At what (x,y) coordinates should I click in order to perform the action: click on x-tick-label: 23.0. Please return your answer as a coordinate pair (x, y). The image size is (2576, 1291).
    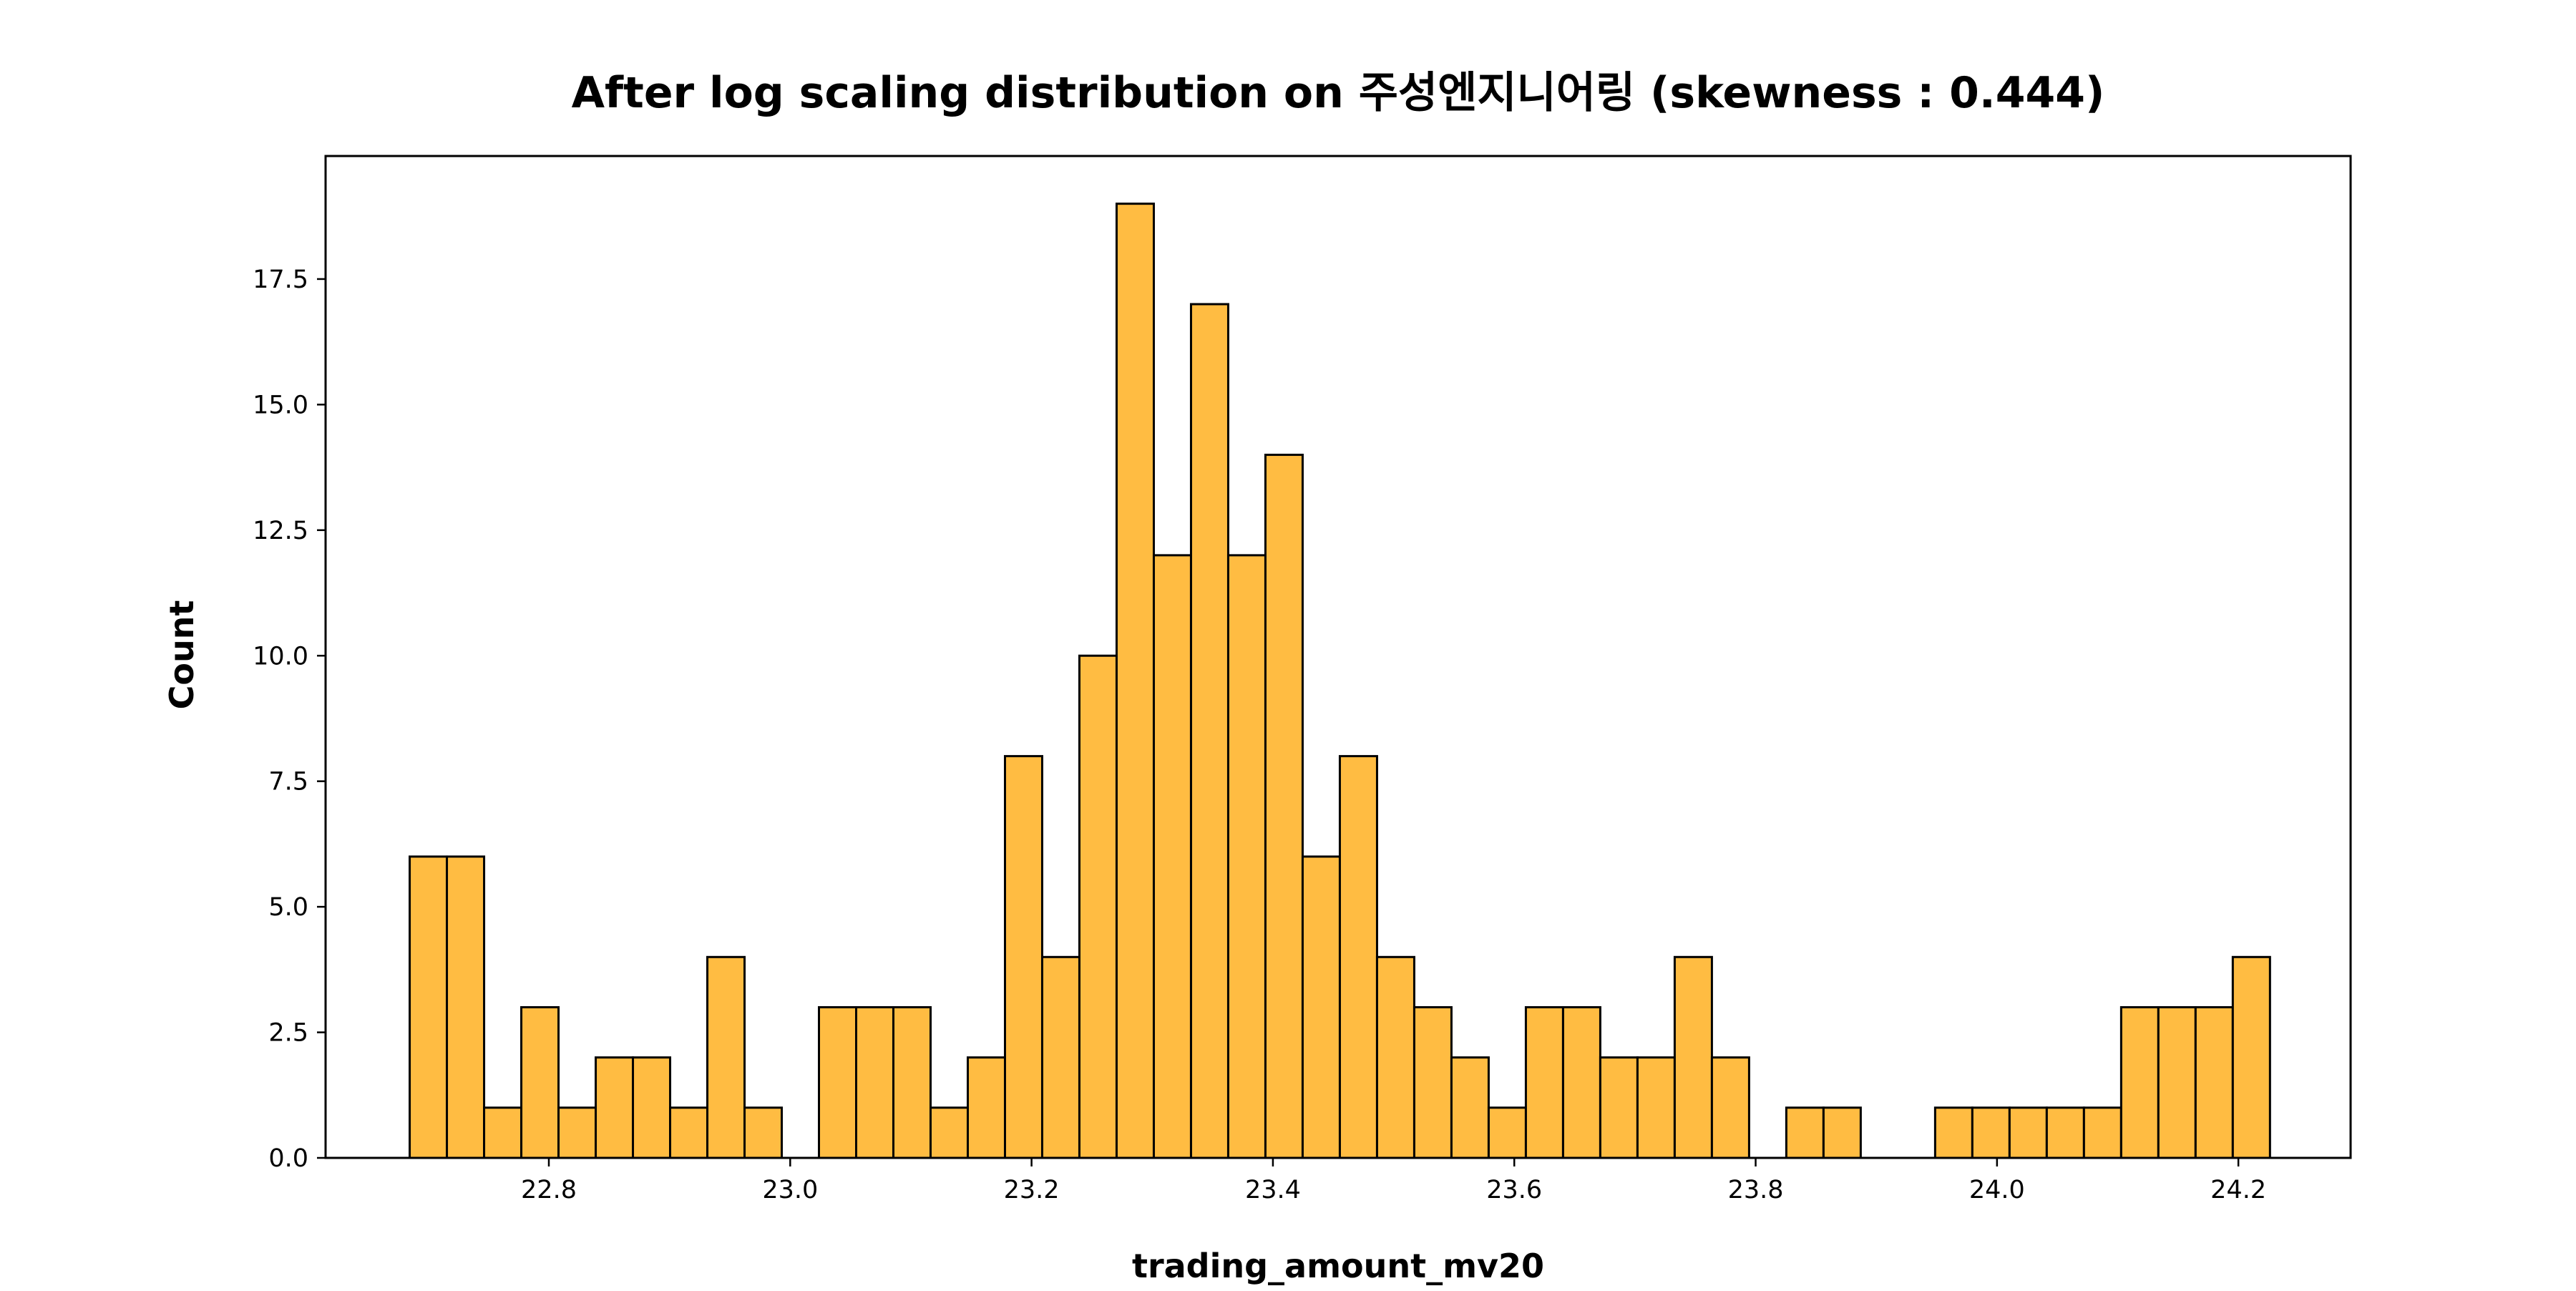
    Looking at the image, I should click on (790, 1190).